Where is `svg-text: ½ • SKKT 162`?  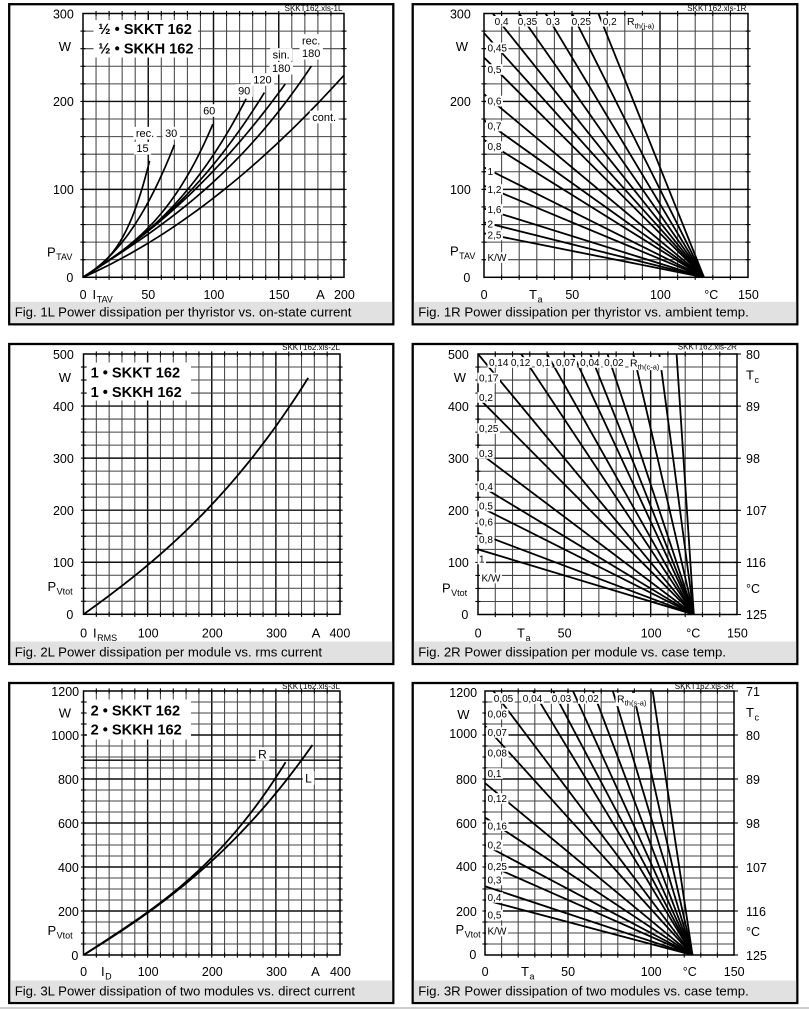
svg-text: ½ • SKKT 162 is located at coordinates (145, 30).